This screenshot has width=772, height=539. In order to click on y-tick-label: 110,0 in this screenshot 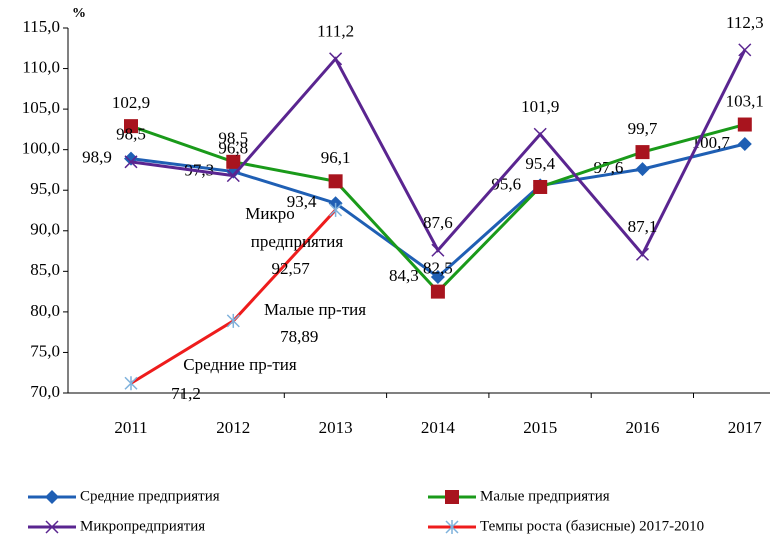, I will do `click(41, 66)`.